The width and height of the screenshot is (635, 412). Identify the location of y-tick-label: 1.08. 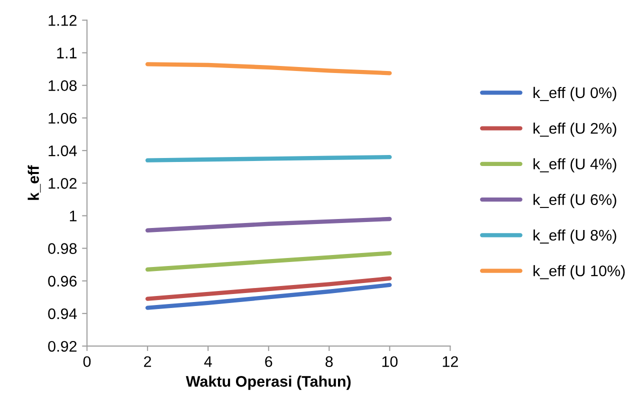
(62, 86).